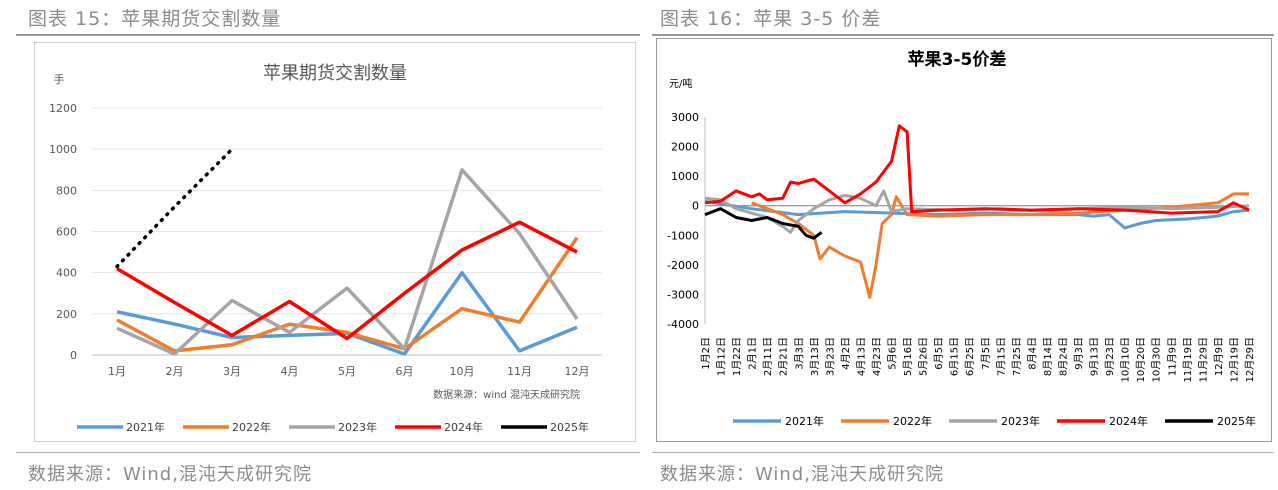  I want to click on bottom-rule-left, so click(328, 452).